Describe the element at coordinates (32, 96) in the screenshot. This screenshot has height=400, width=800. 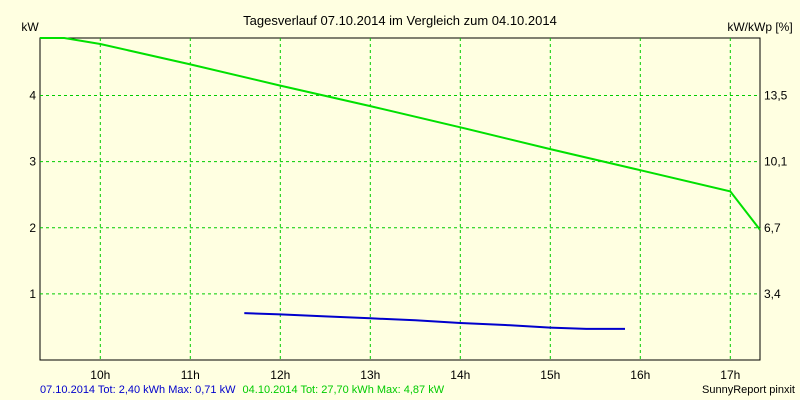
I see `y-left-tick-label: 4` at that location.